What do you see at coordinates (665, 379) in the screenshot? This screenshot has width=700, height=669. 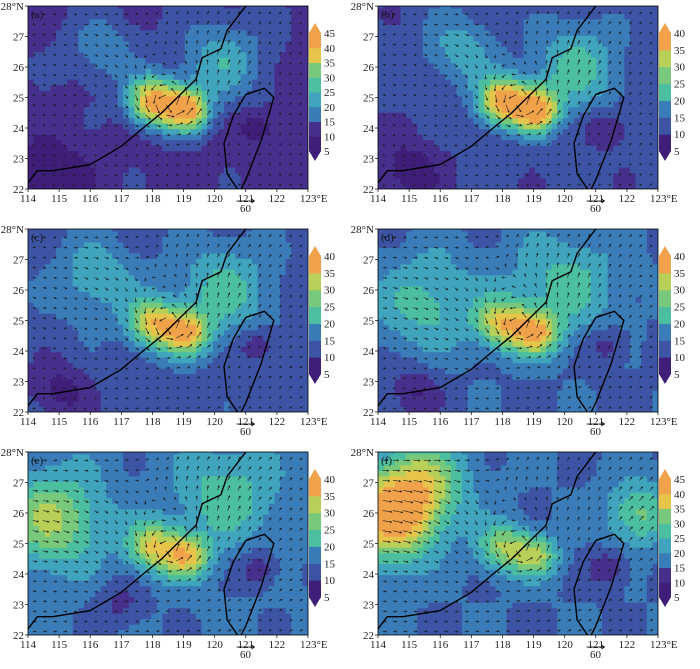 I see `colorbar-min-triangle` at bounding box center [665, 379].